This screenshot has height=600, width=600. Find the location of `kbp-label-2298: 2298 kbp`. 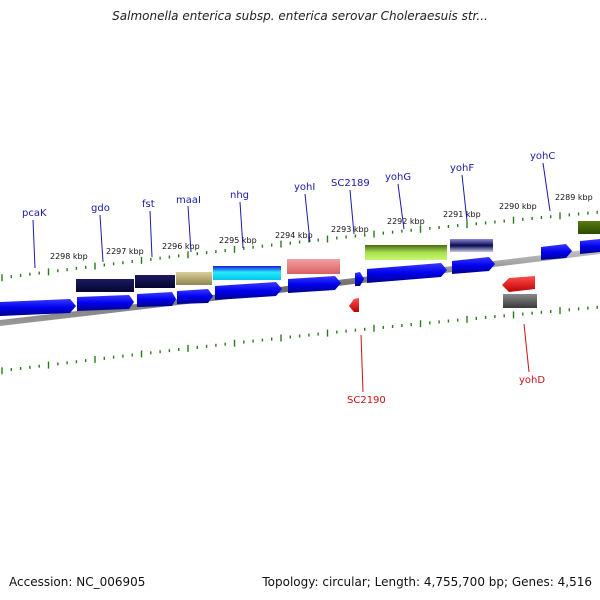

kbp-label-2298: 2298 kbp is located at coordinates (69, 256).